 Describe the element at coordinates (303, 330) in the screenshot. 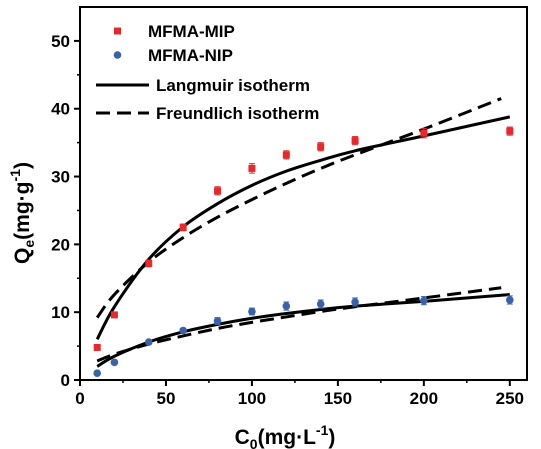

I see `langmuir-nip-curve` at that location.